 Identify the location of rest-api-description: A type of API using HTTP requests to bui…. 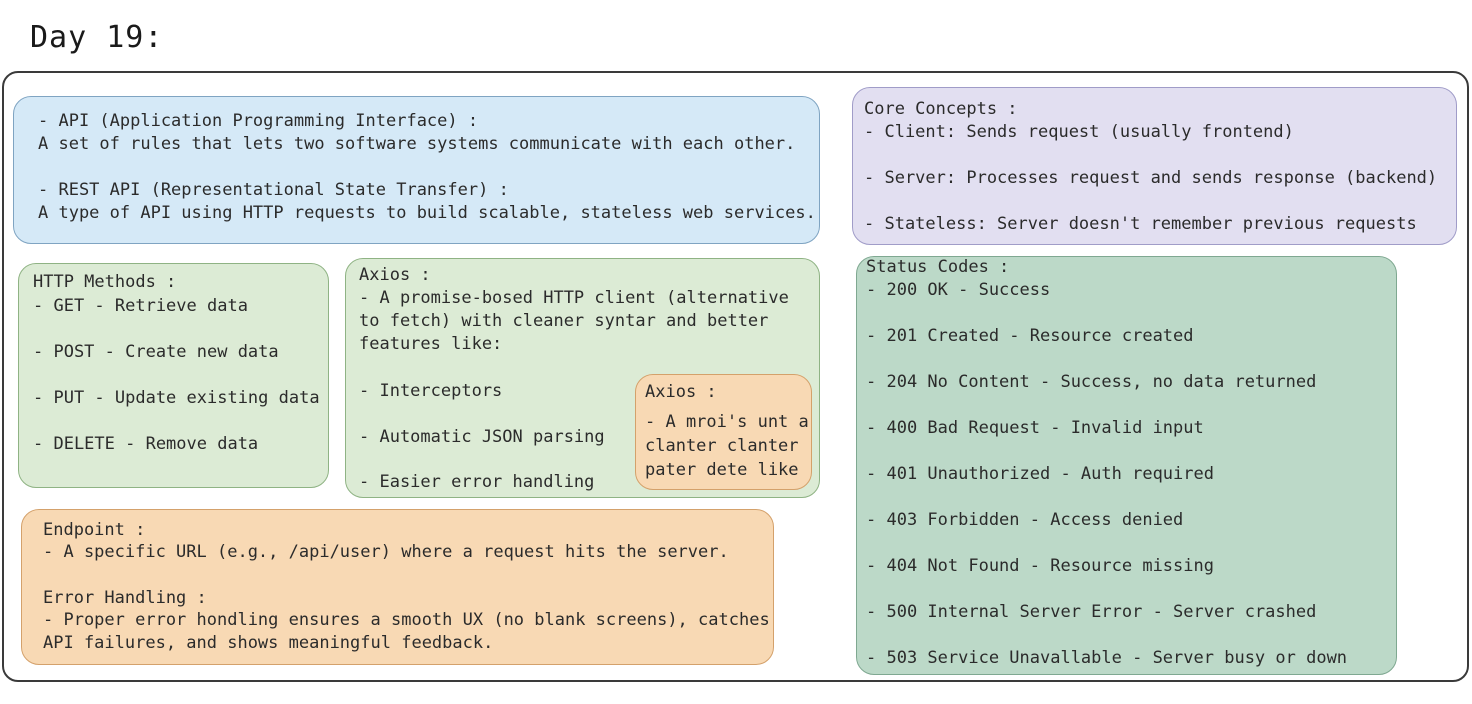
(427, 213).